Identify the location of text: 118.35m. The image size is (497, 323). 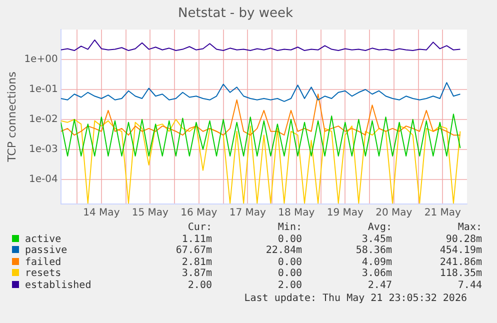
(460, 274).